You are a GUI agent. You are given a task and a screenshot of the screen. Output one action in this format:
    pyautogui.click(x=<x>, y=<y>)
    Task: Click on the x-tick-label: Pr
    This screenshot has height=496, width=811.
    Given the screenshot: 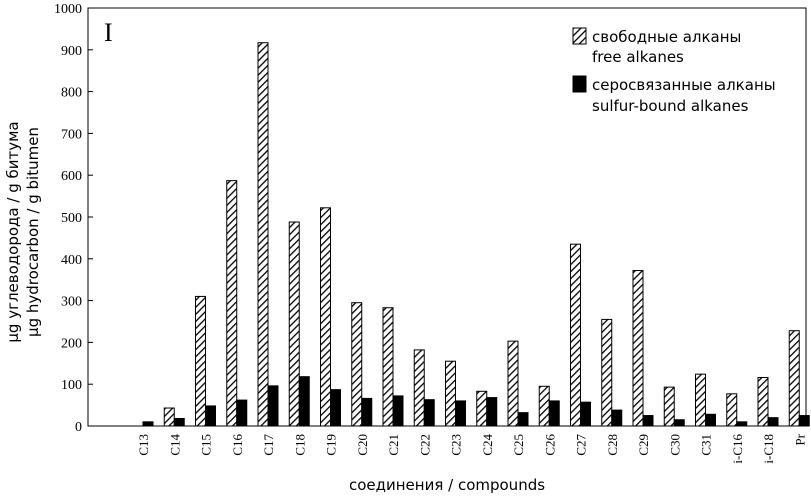 What is the action you would take?
    pyautogui.click(x=799, y=439)
    